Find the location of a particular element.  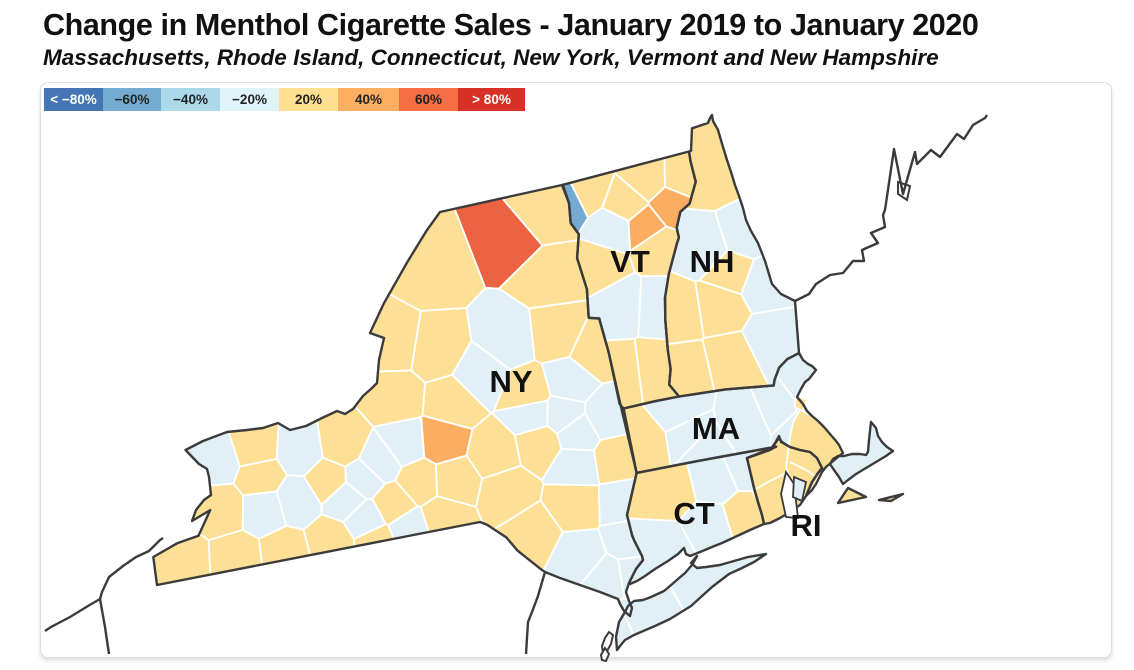

svg-text: RI is located at coordinates (806, 525).